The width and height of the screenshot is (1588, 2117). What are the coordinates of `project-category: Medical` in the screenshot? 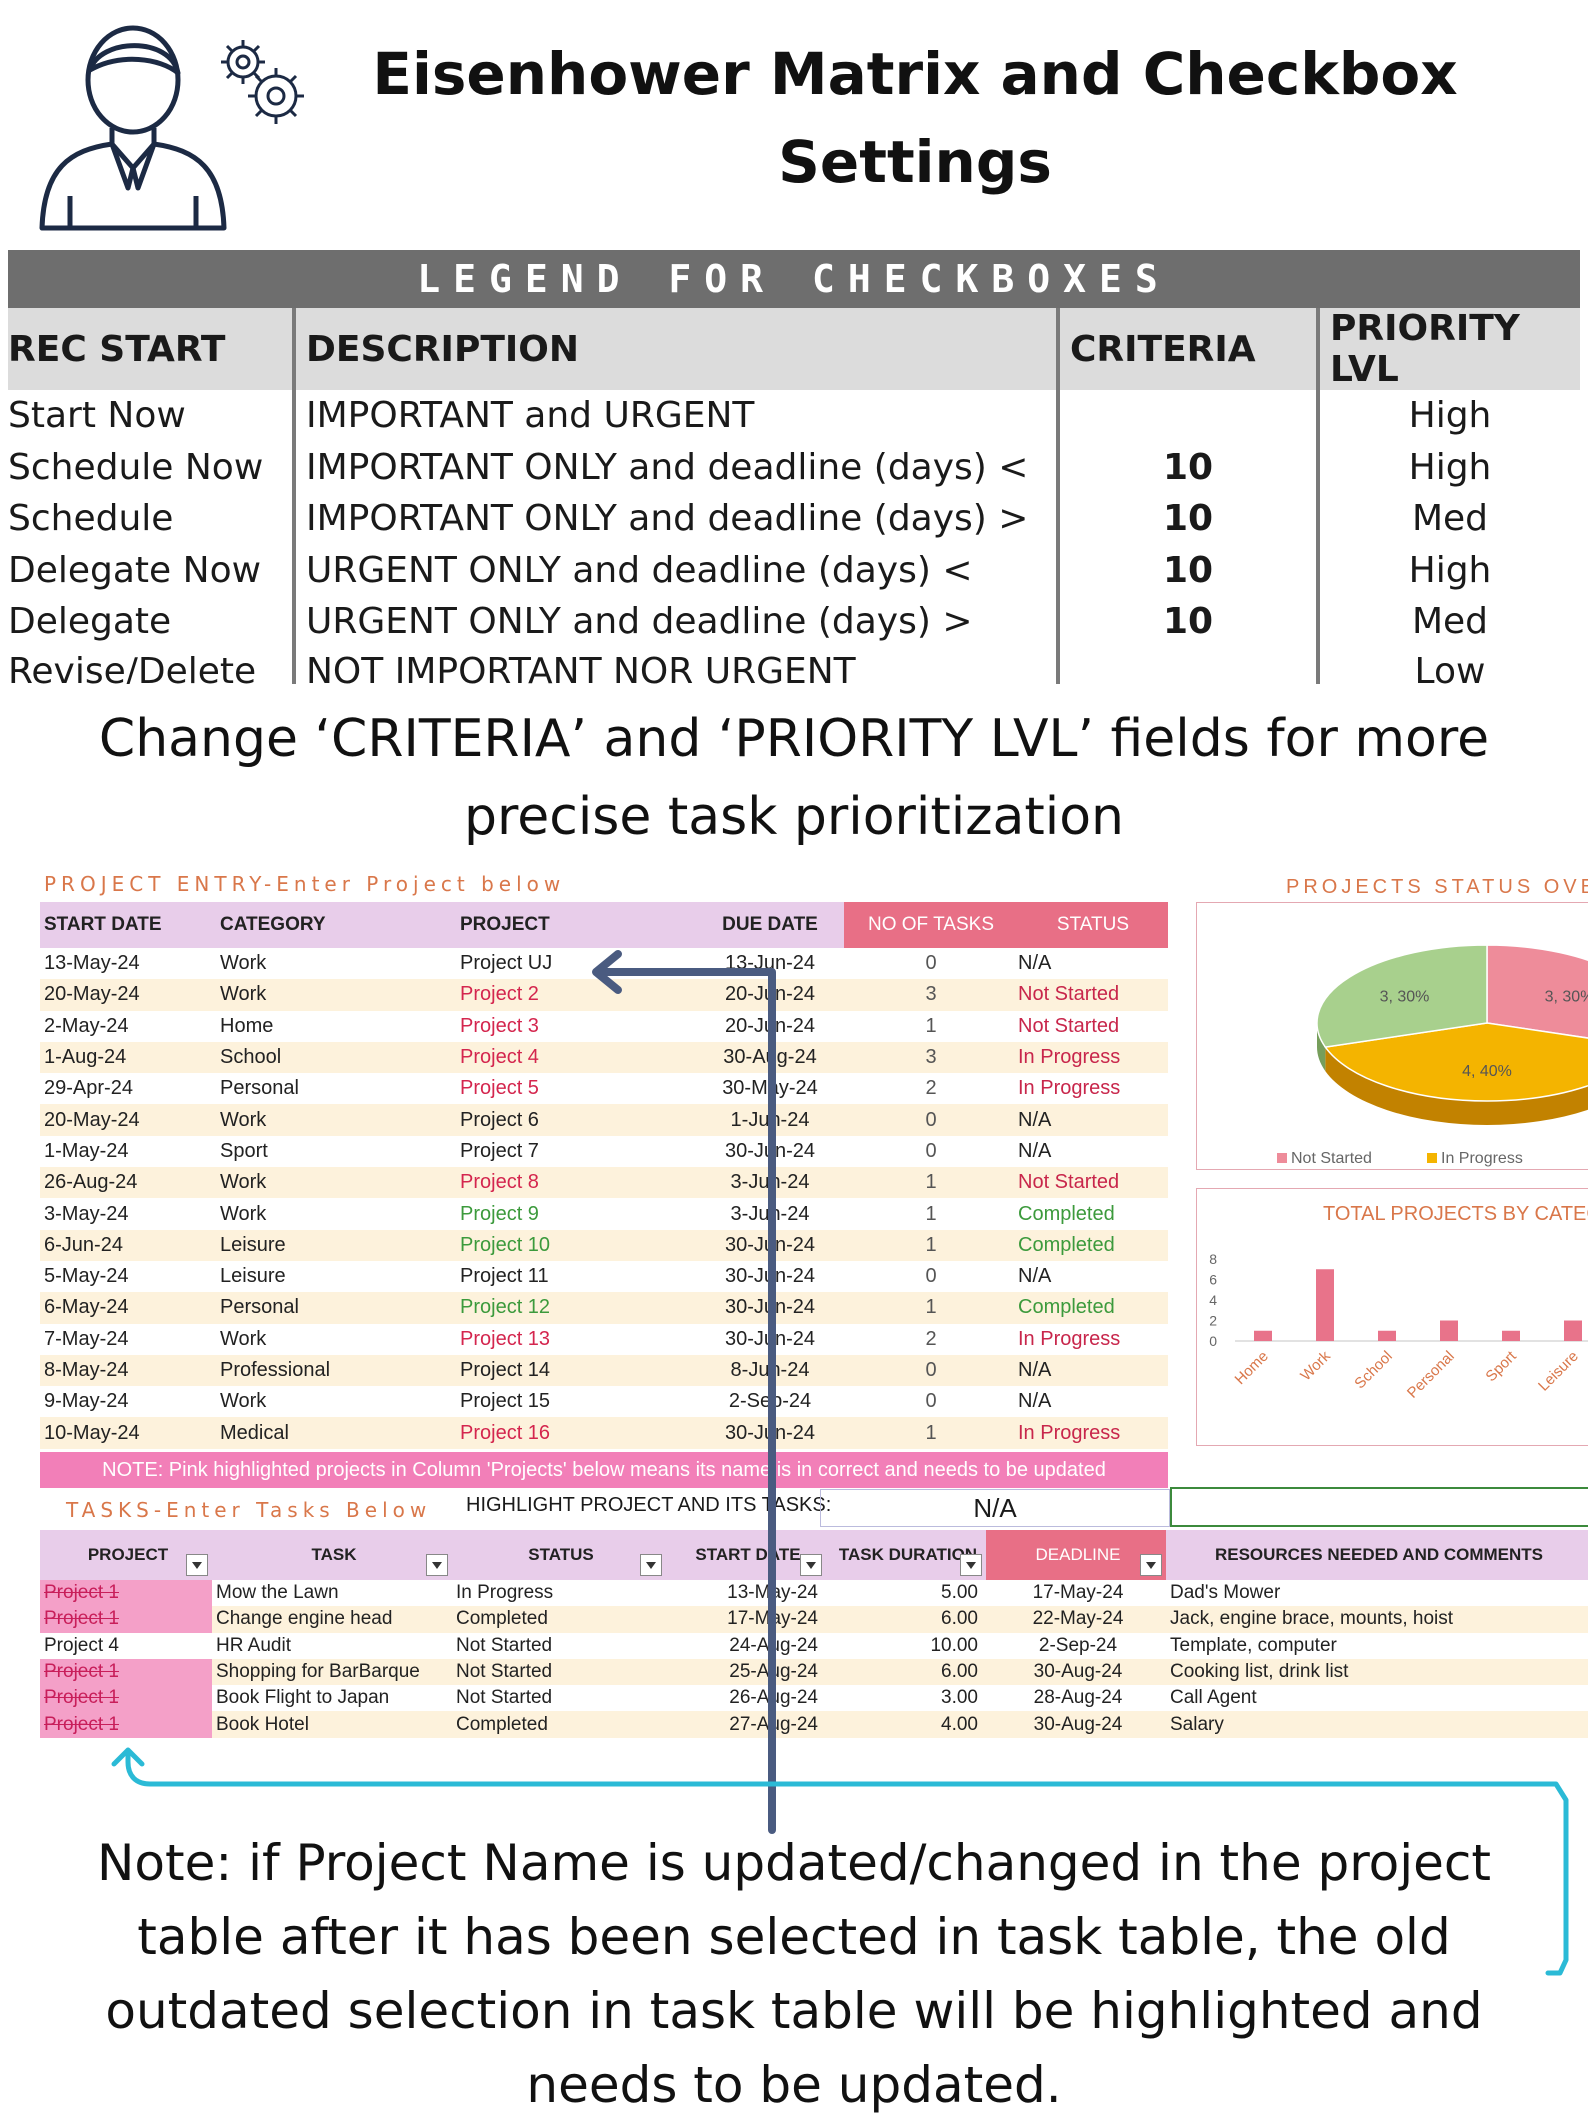 It's located at (336, 1433).